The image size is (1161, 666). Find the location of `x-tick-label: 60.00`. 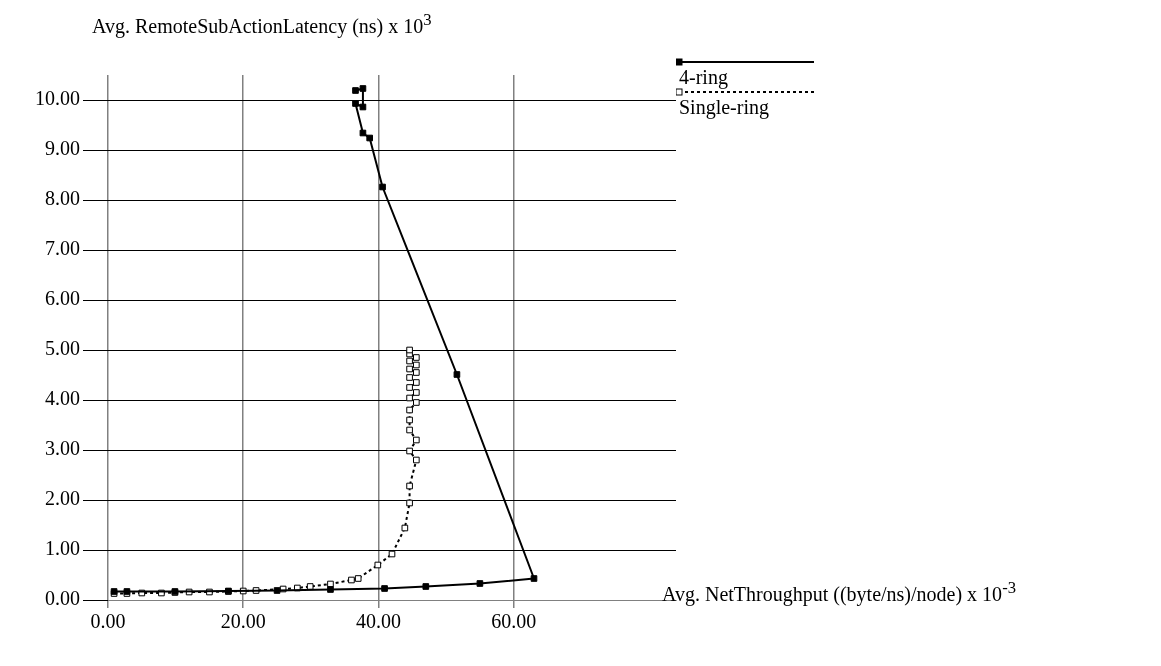

x-tick-label: 60.00 is located at coordinates (514, 621).